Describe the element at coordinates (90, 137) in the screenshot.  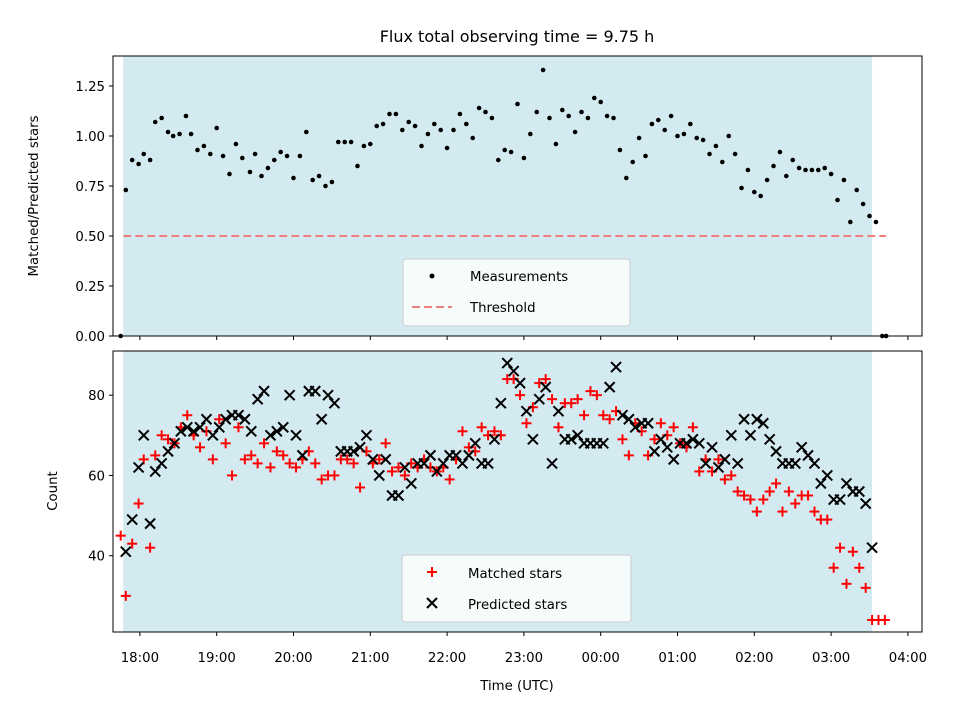
I see `top-y-tick-label: 1.00` at that location.